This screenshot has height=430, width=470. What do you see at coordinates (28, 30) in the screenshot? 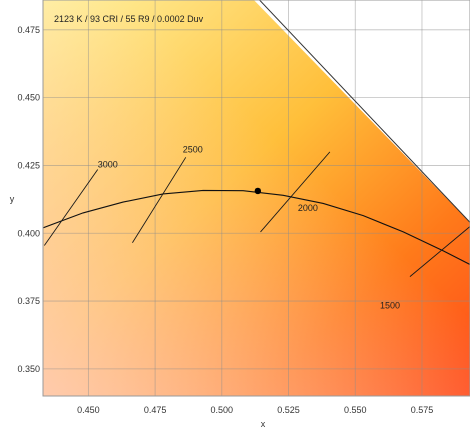
I see `y-tick-label: 0.475` at bounding box center [28, 30].